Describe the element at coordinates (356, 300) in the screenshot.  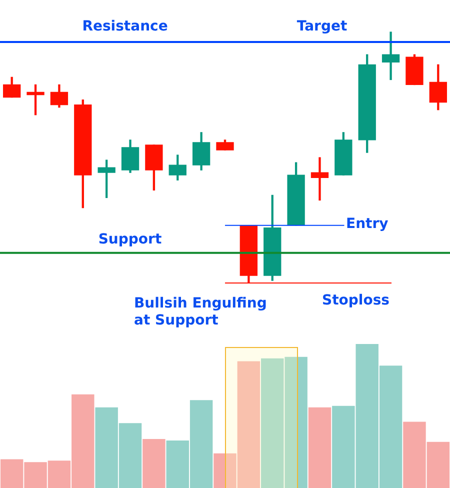
I see `ref-line-label: Stoploss` at that location.